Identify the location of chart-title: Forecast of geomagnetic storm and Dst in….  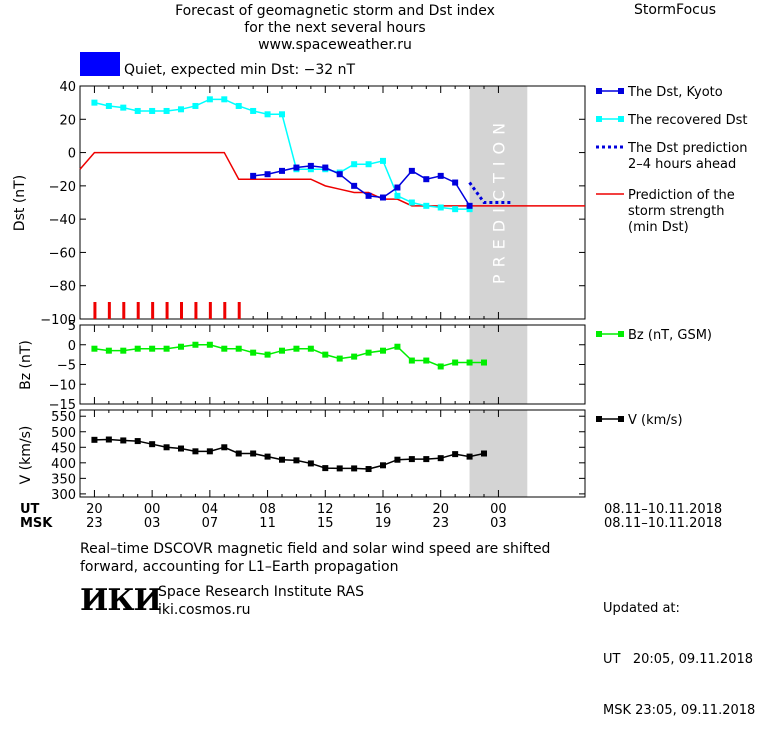
(335, 28).